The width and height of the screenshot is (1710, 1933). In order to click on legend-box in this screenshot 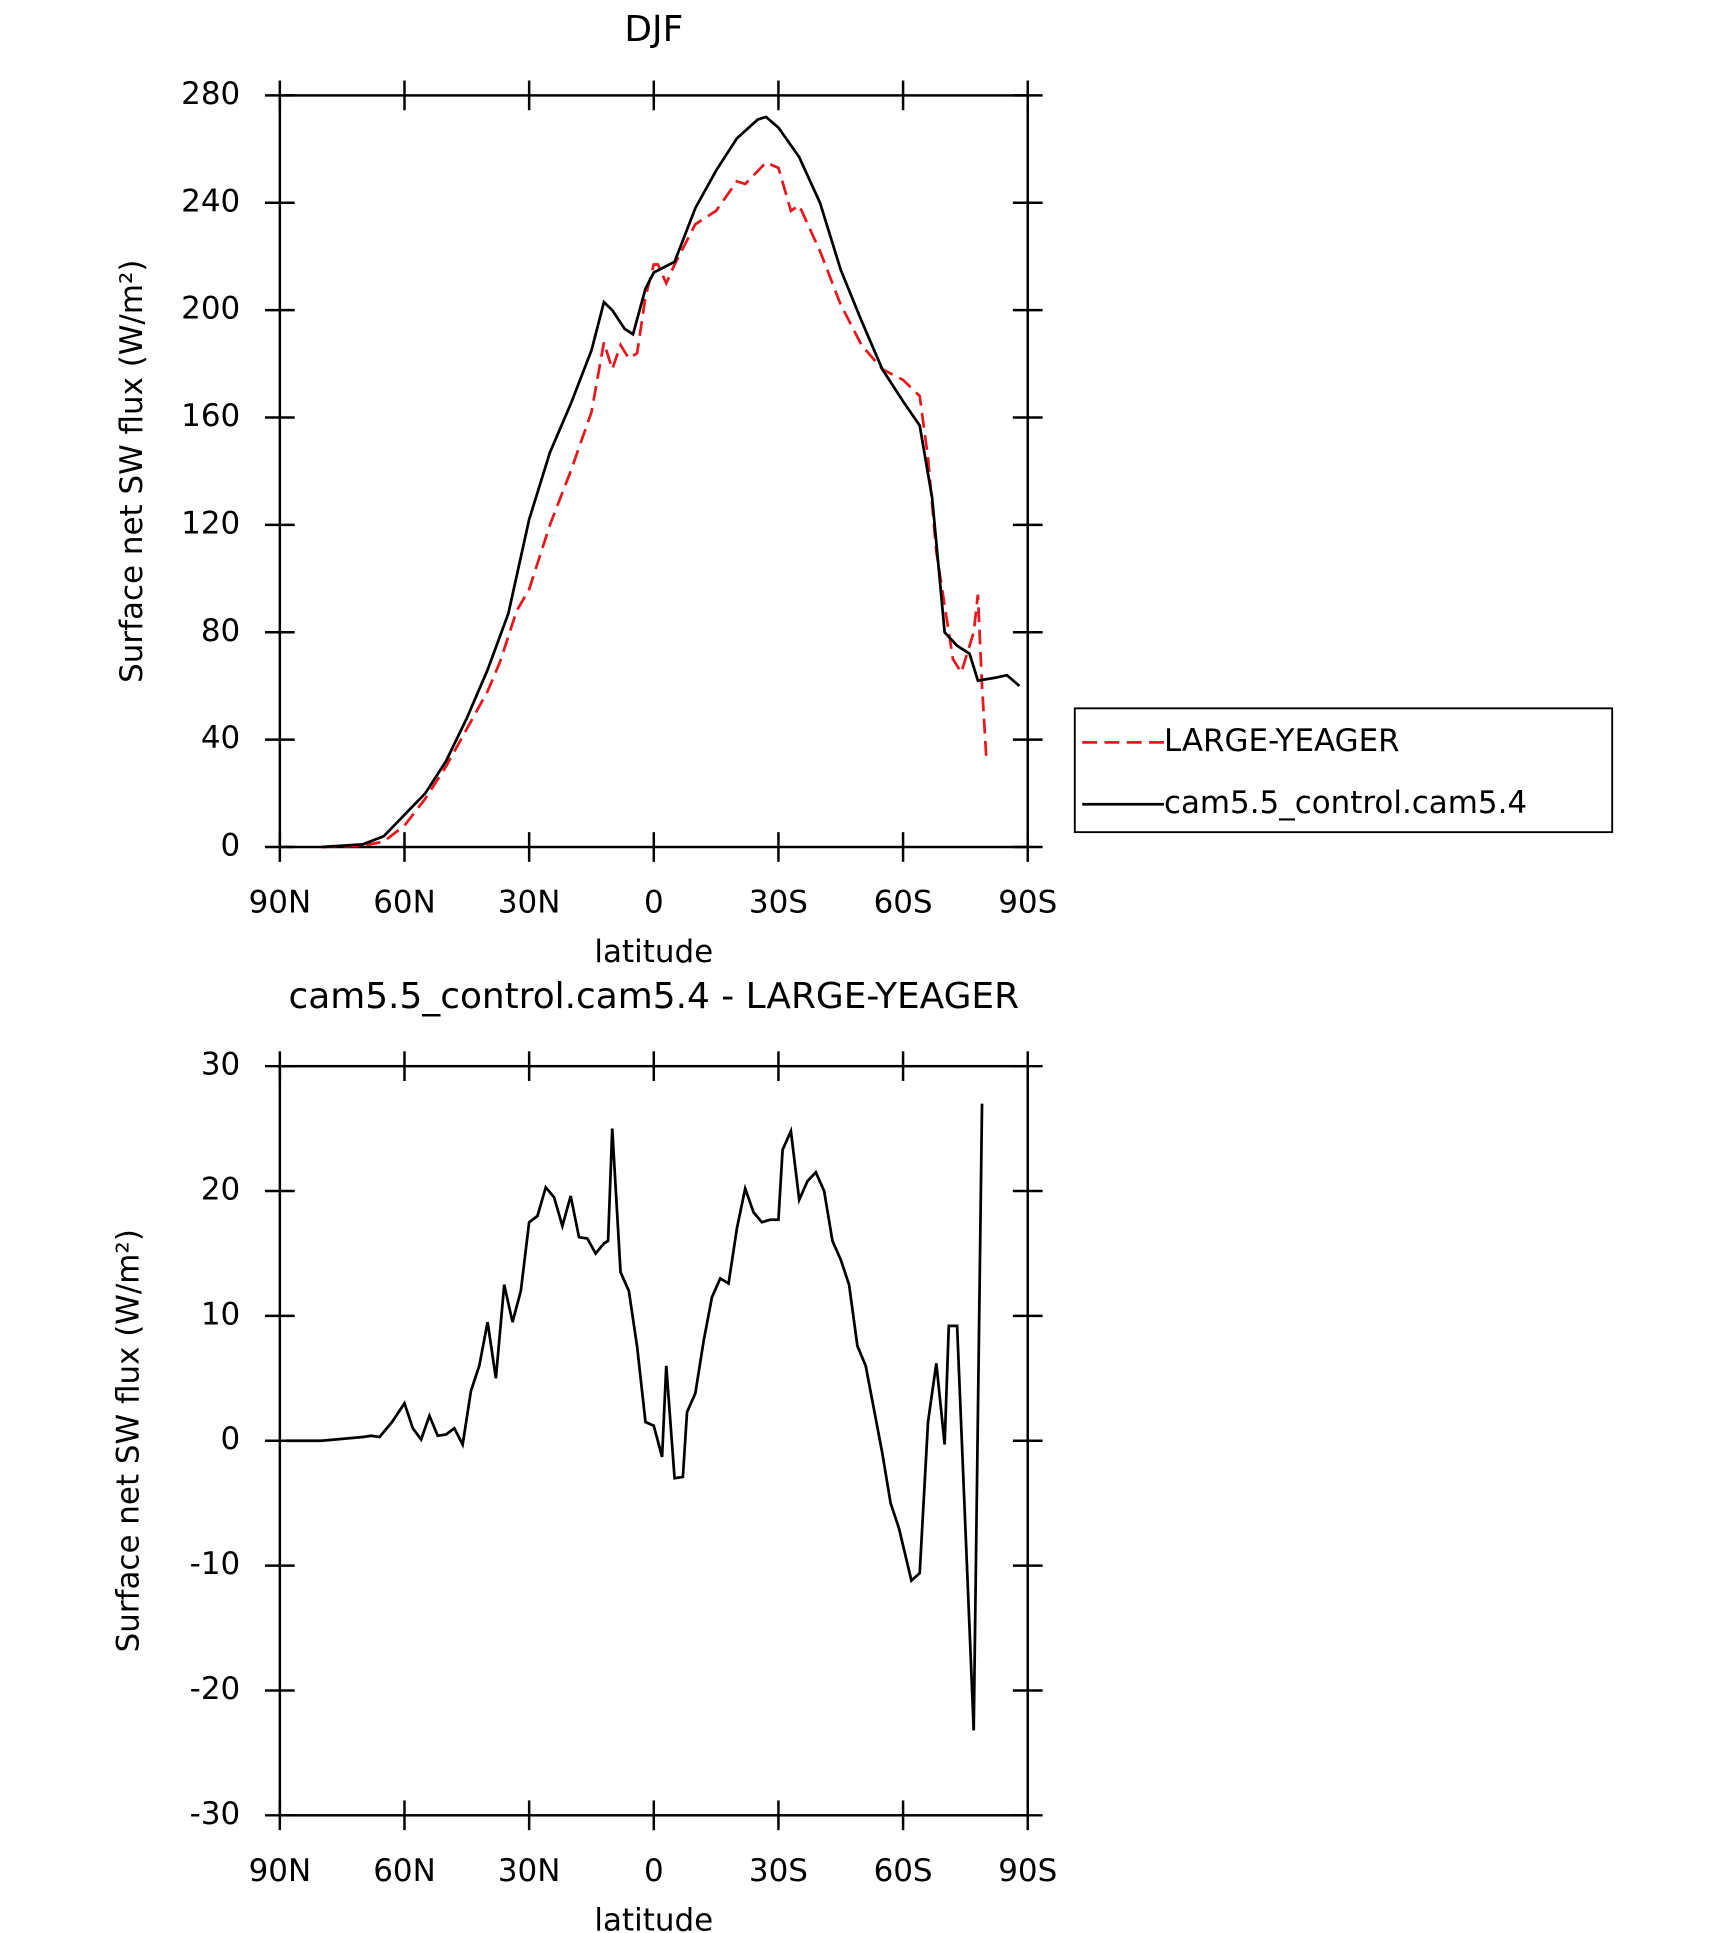, I will do `click(1343, 770)`.